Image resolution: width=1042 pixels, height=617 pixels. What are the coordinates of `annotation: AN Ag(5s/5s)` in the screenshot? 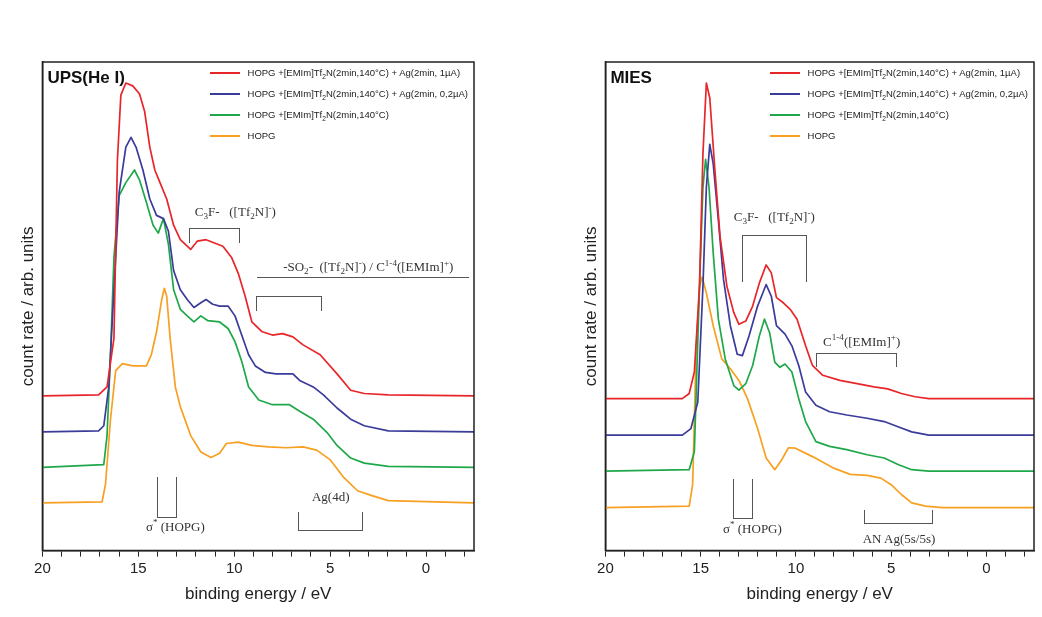 It's located at (899, 539).